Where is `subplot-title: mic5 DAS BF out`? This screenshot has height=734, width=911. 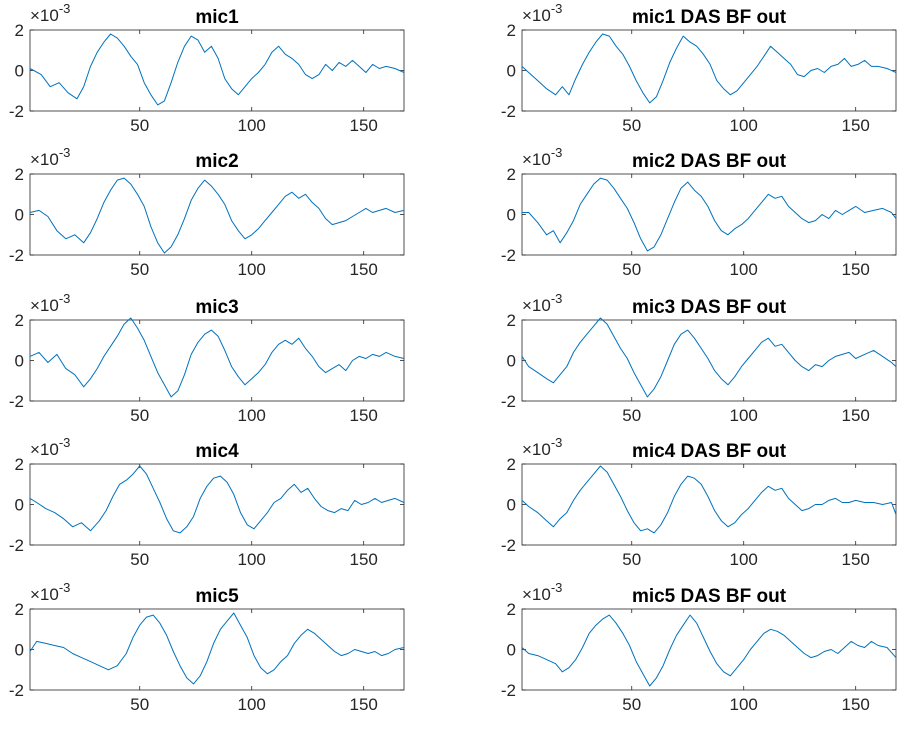
subplot-title: mic5 DAS BF out is located at coordinates (709, 596).